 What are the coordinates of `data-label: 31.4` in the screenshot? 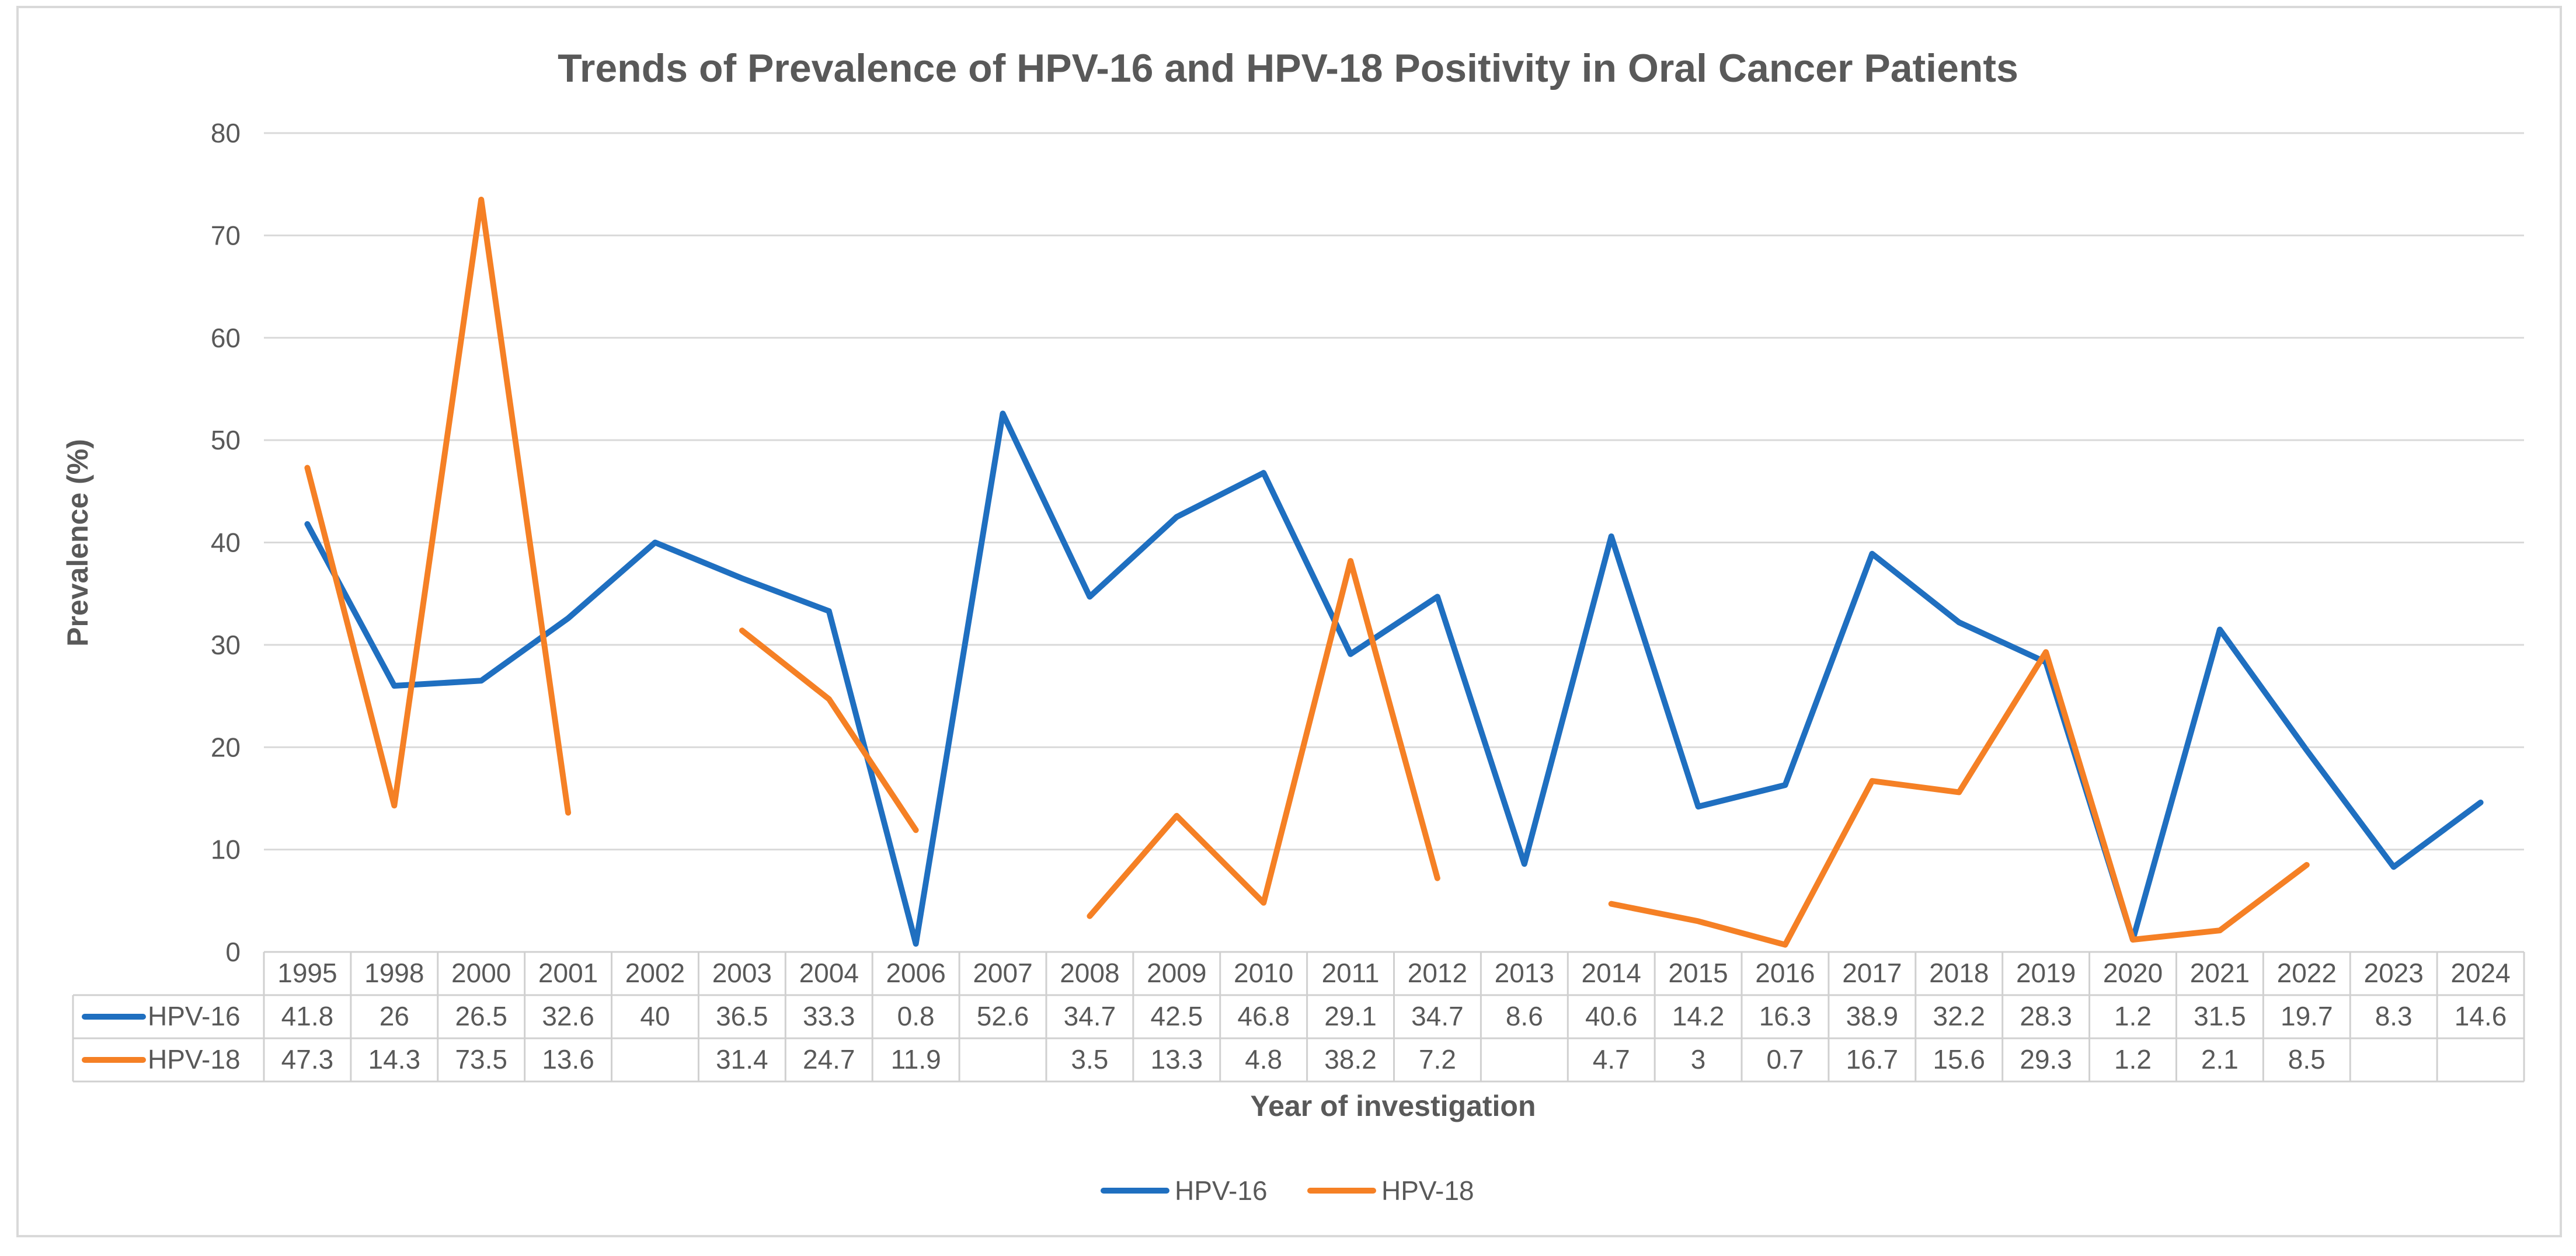 It's located at (742, 1059).